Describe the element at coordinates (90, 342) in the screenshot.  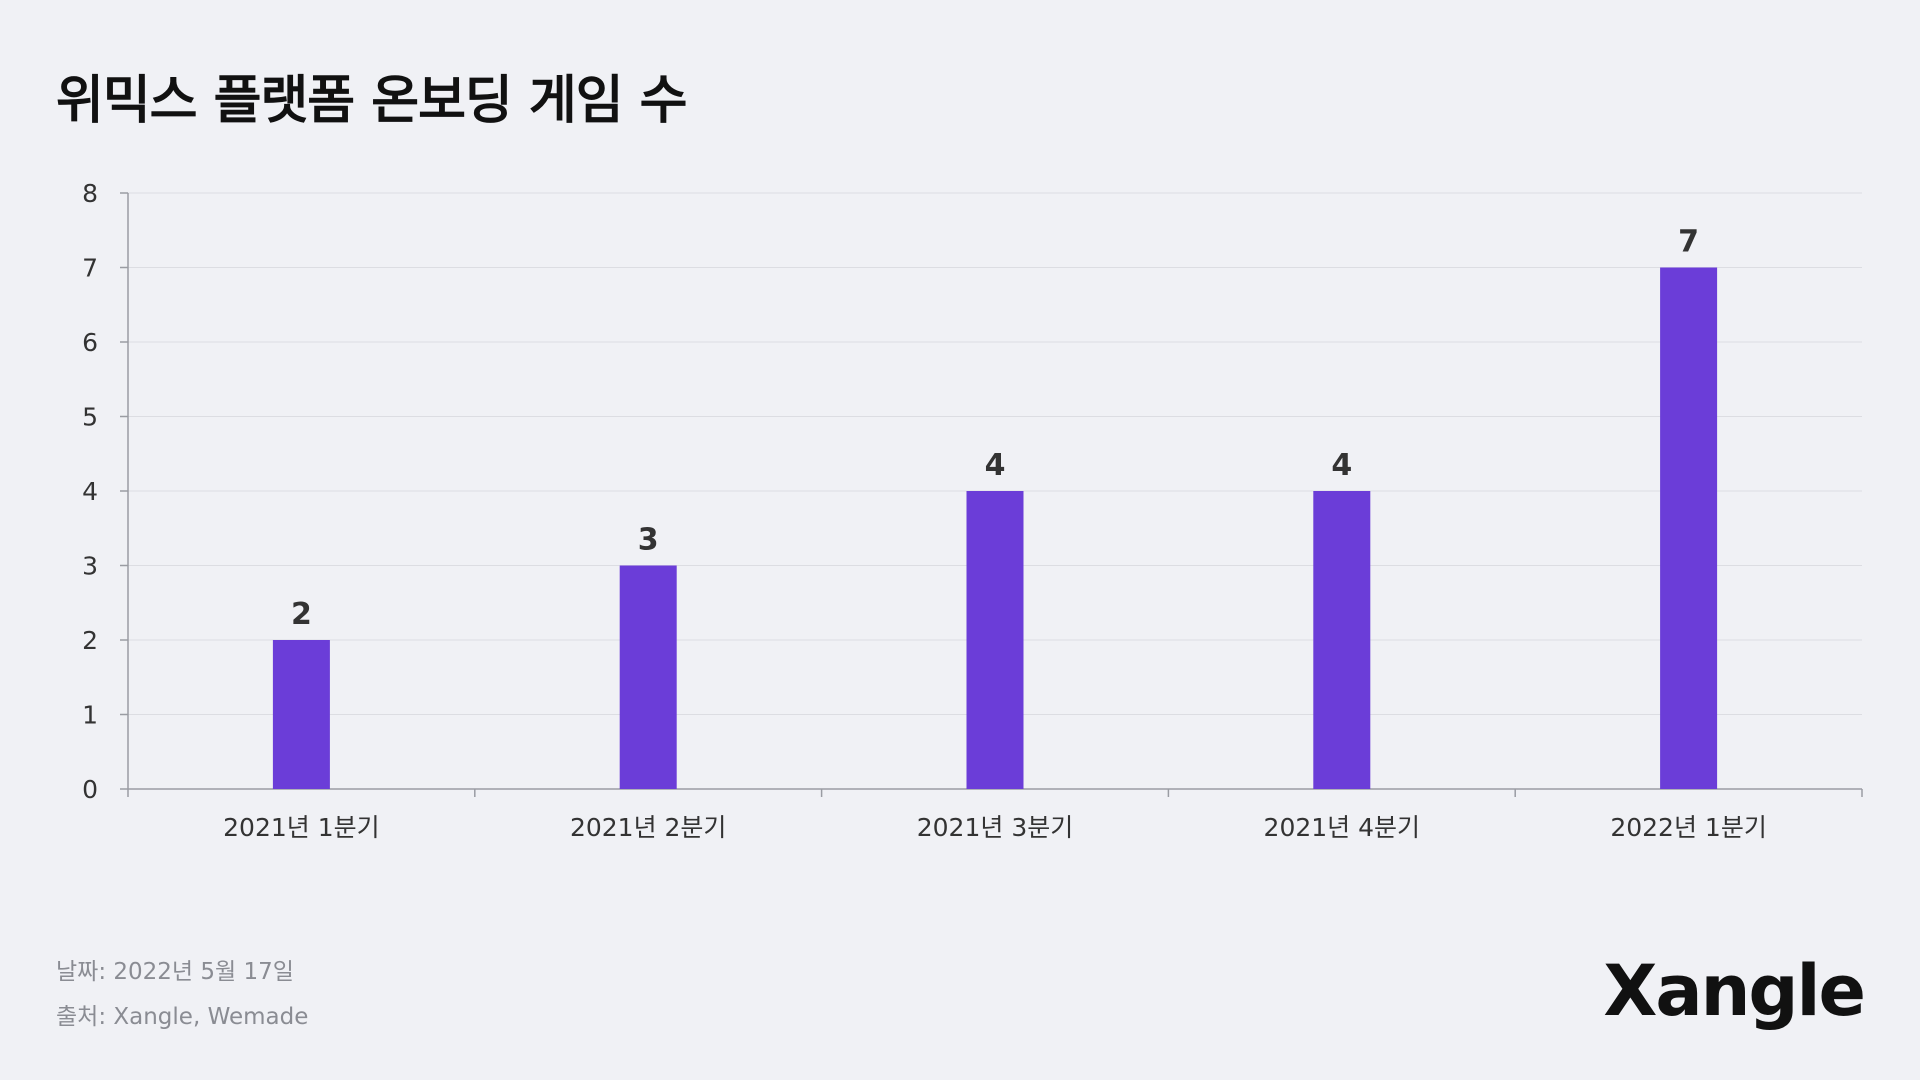
I see `y-tick-label: 6` at that location.